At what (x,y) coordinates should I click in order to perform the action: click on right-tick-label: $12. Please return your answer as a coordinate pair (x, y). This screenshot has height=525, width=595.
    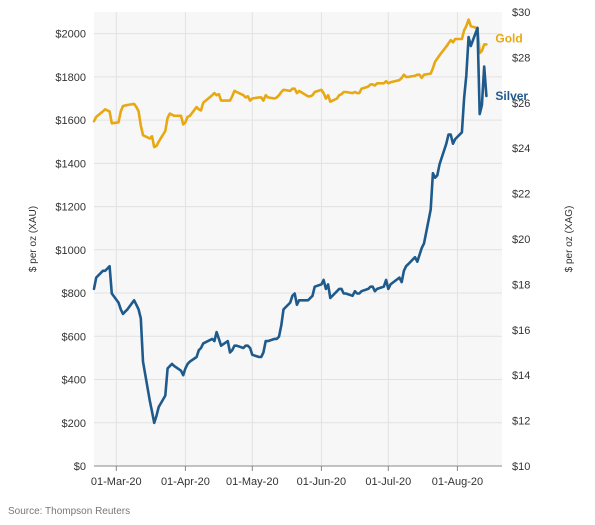
    Looking at the image, I should click on (521, 422).